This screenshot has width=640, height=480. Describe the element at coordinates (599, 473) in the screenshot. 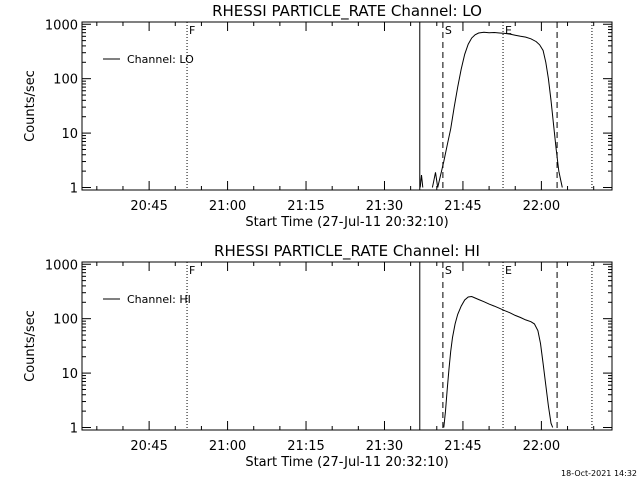

I see `footer-timestamp: 18-Oct-2021 14:32` at that location.